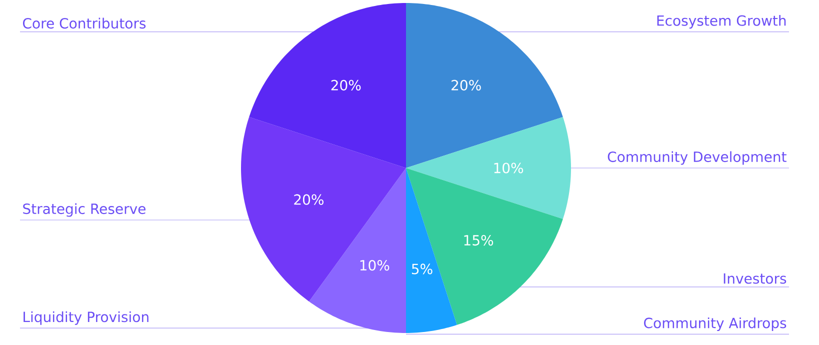 This screenshot has height=345, width=819. What do you see at coordinates (715, 324) in the screenshot?
I see `slice-label: Community Airdrops` at bounding box center [715, 324].